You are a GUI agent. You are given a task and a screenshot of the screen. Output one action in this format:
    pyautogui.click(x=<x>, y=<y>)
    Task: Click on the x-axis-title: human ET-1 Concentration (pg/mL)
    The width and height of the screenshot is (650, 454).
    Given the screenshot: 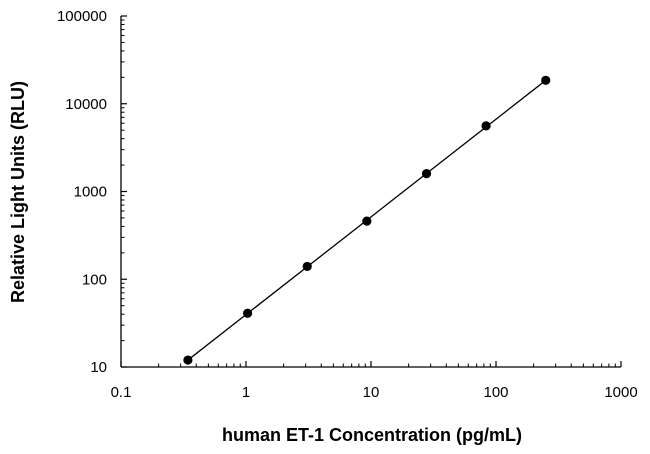 What is the action you would take?
    pyautogui.click(x=372, y=435)
    